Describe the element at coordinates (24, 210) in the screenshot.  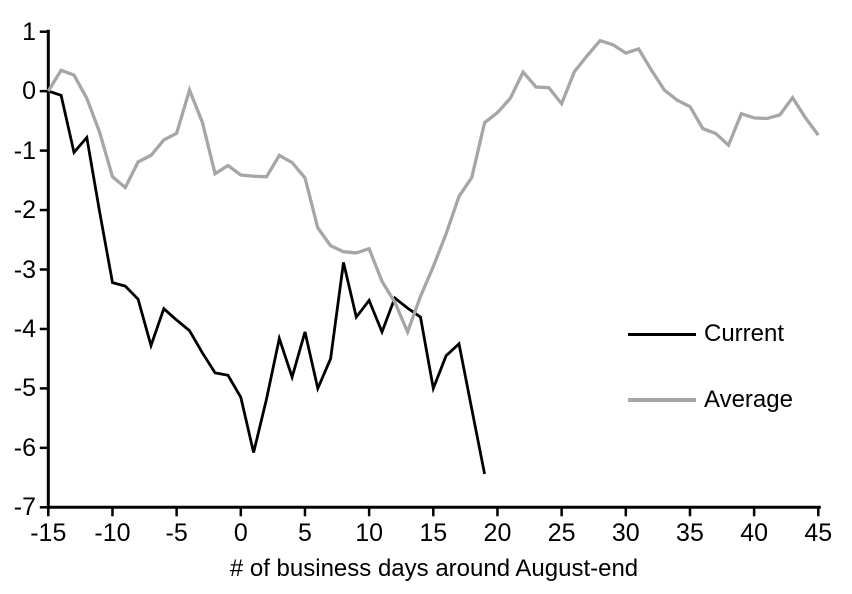
I see `y-tick-label: -2` at that location.